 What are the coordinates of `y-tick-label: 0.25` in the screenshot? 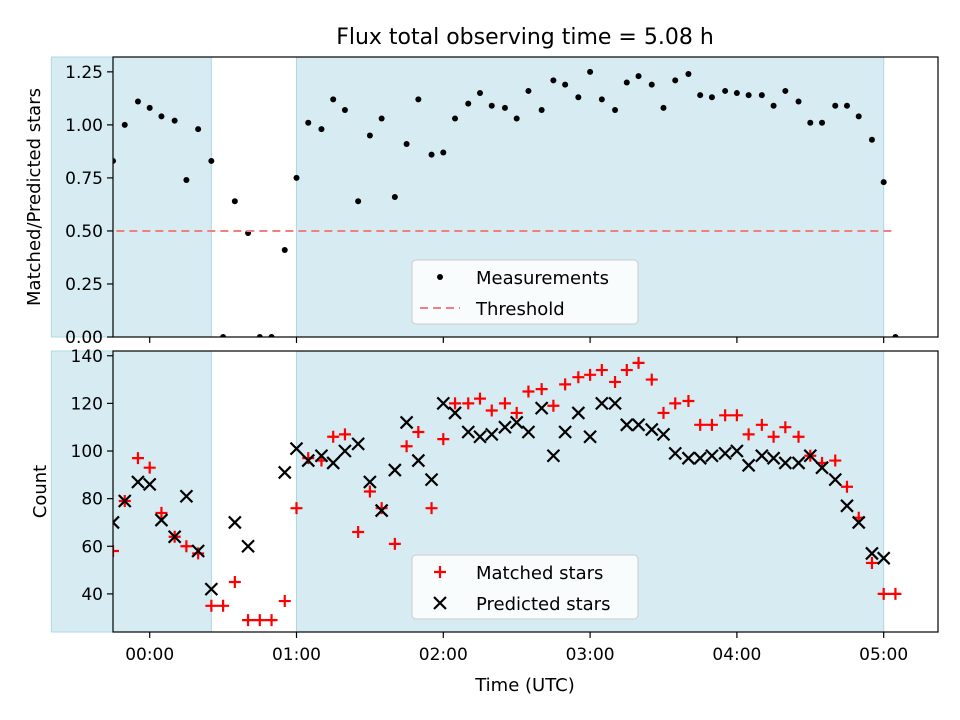 It's located at (84, 285).